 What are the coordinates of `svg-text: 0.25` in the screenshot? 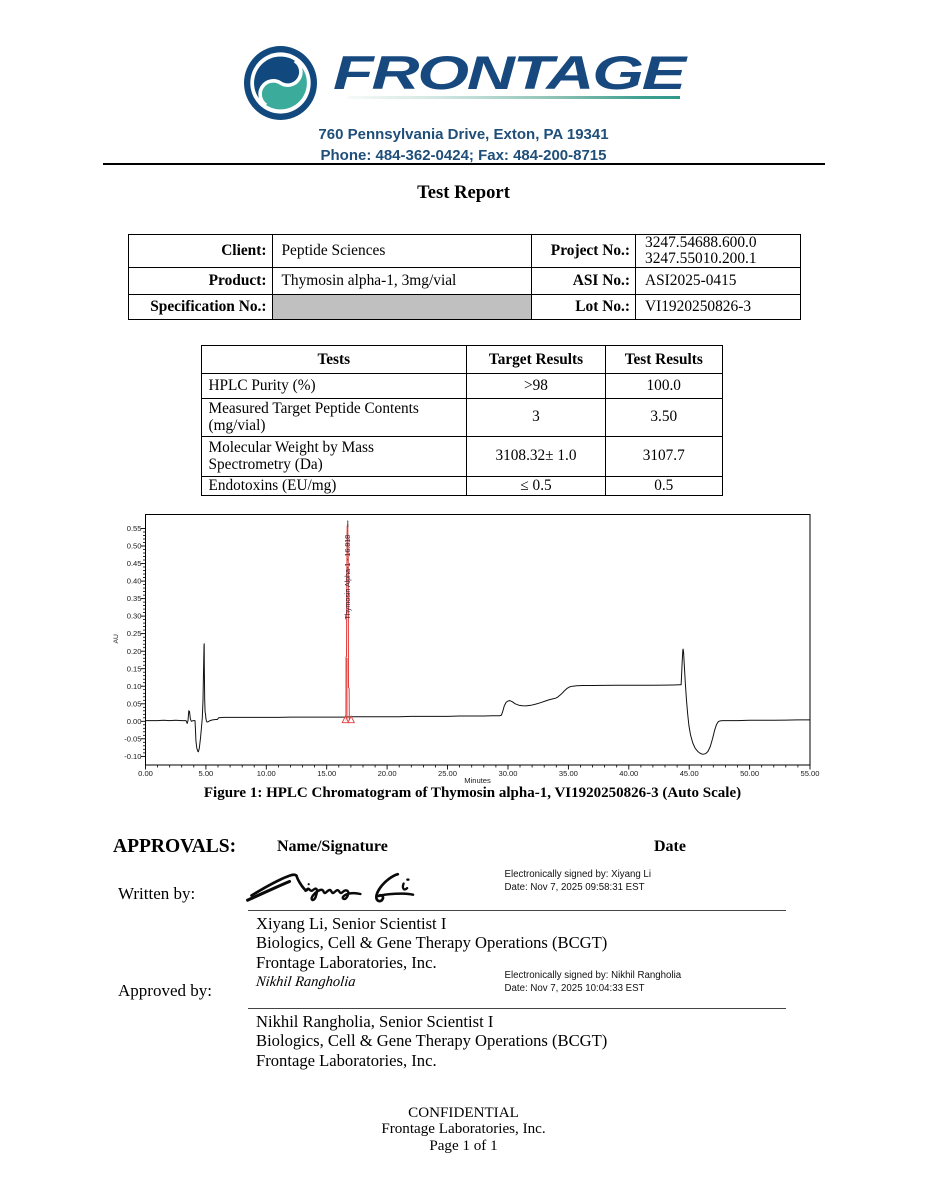 It's located at (134, 633).